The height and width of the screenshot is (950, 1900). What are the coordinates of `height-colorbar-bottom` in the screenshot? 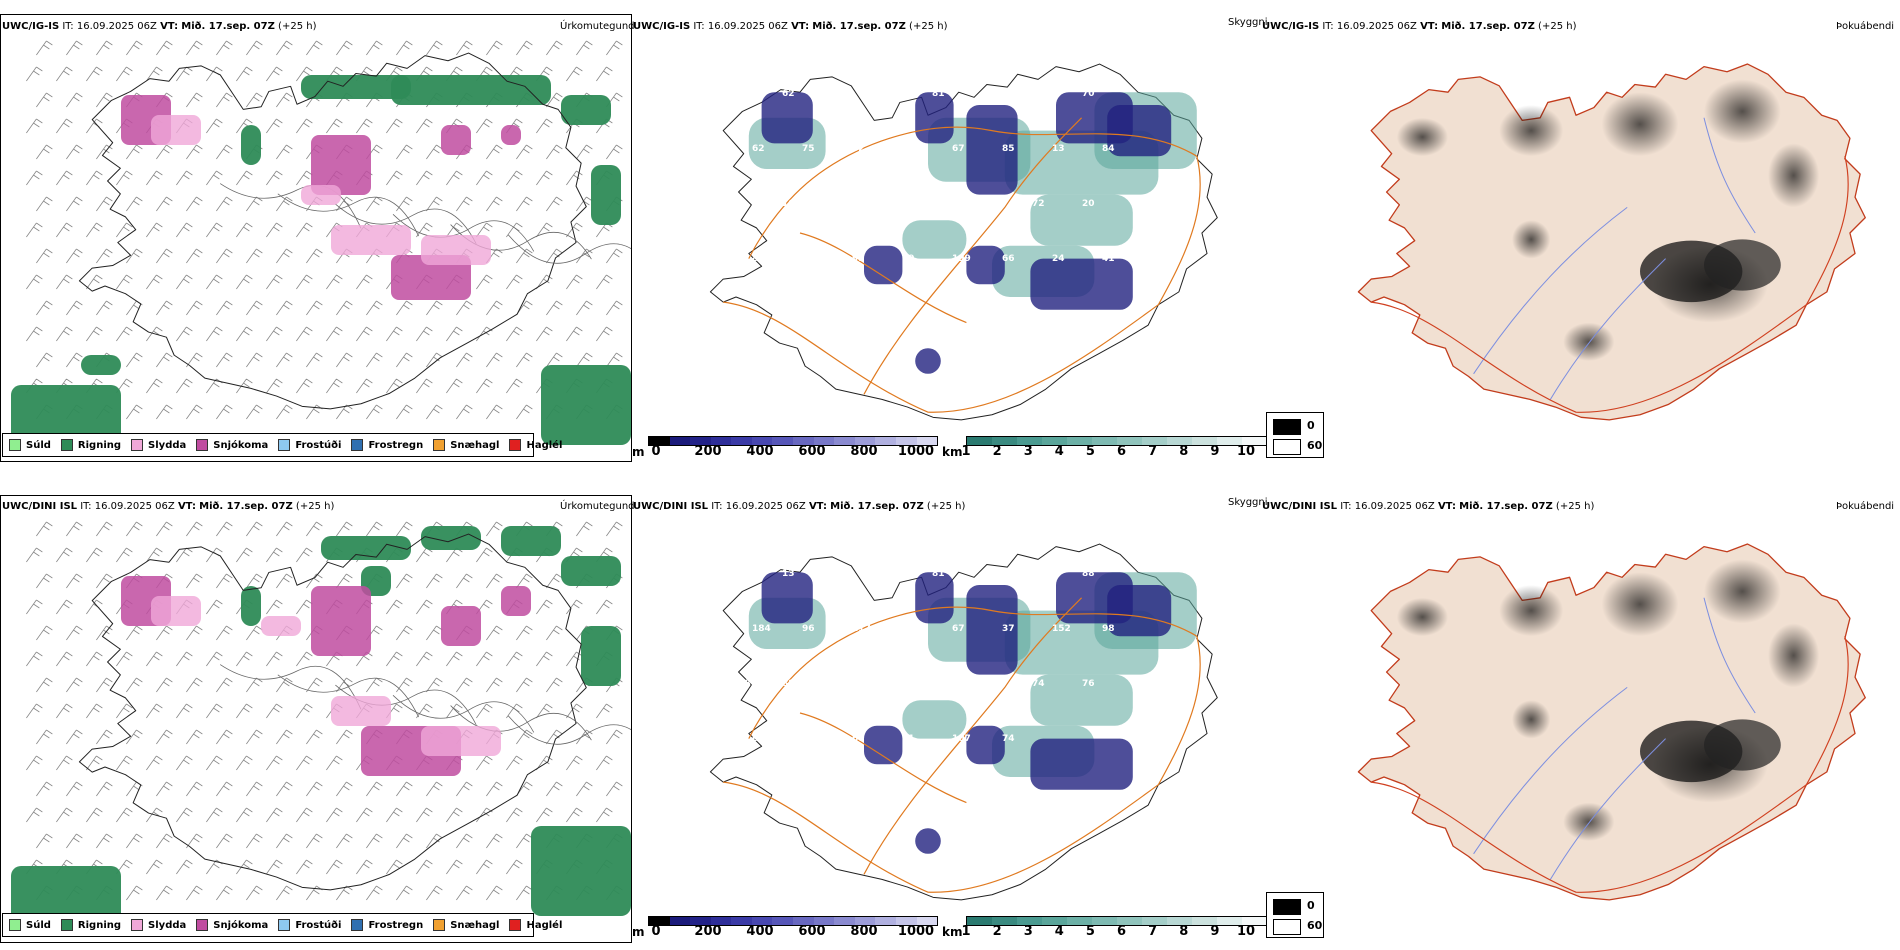 It's located at (793, 921).